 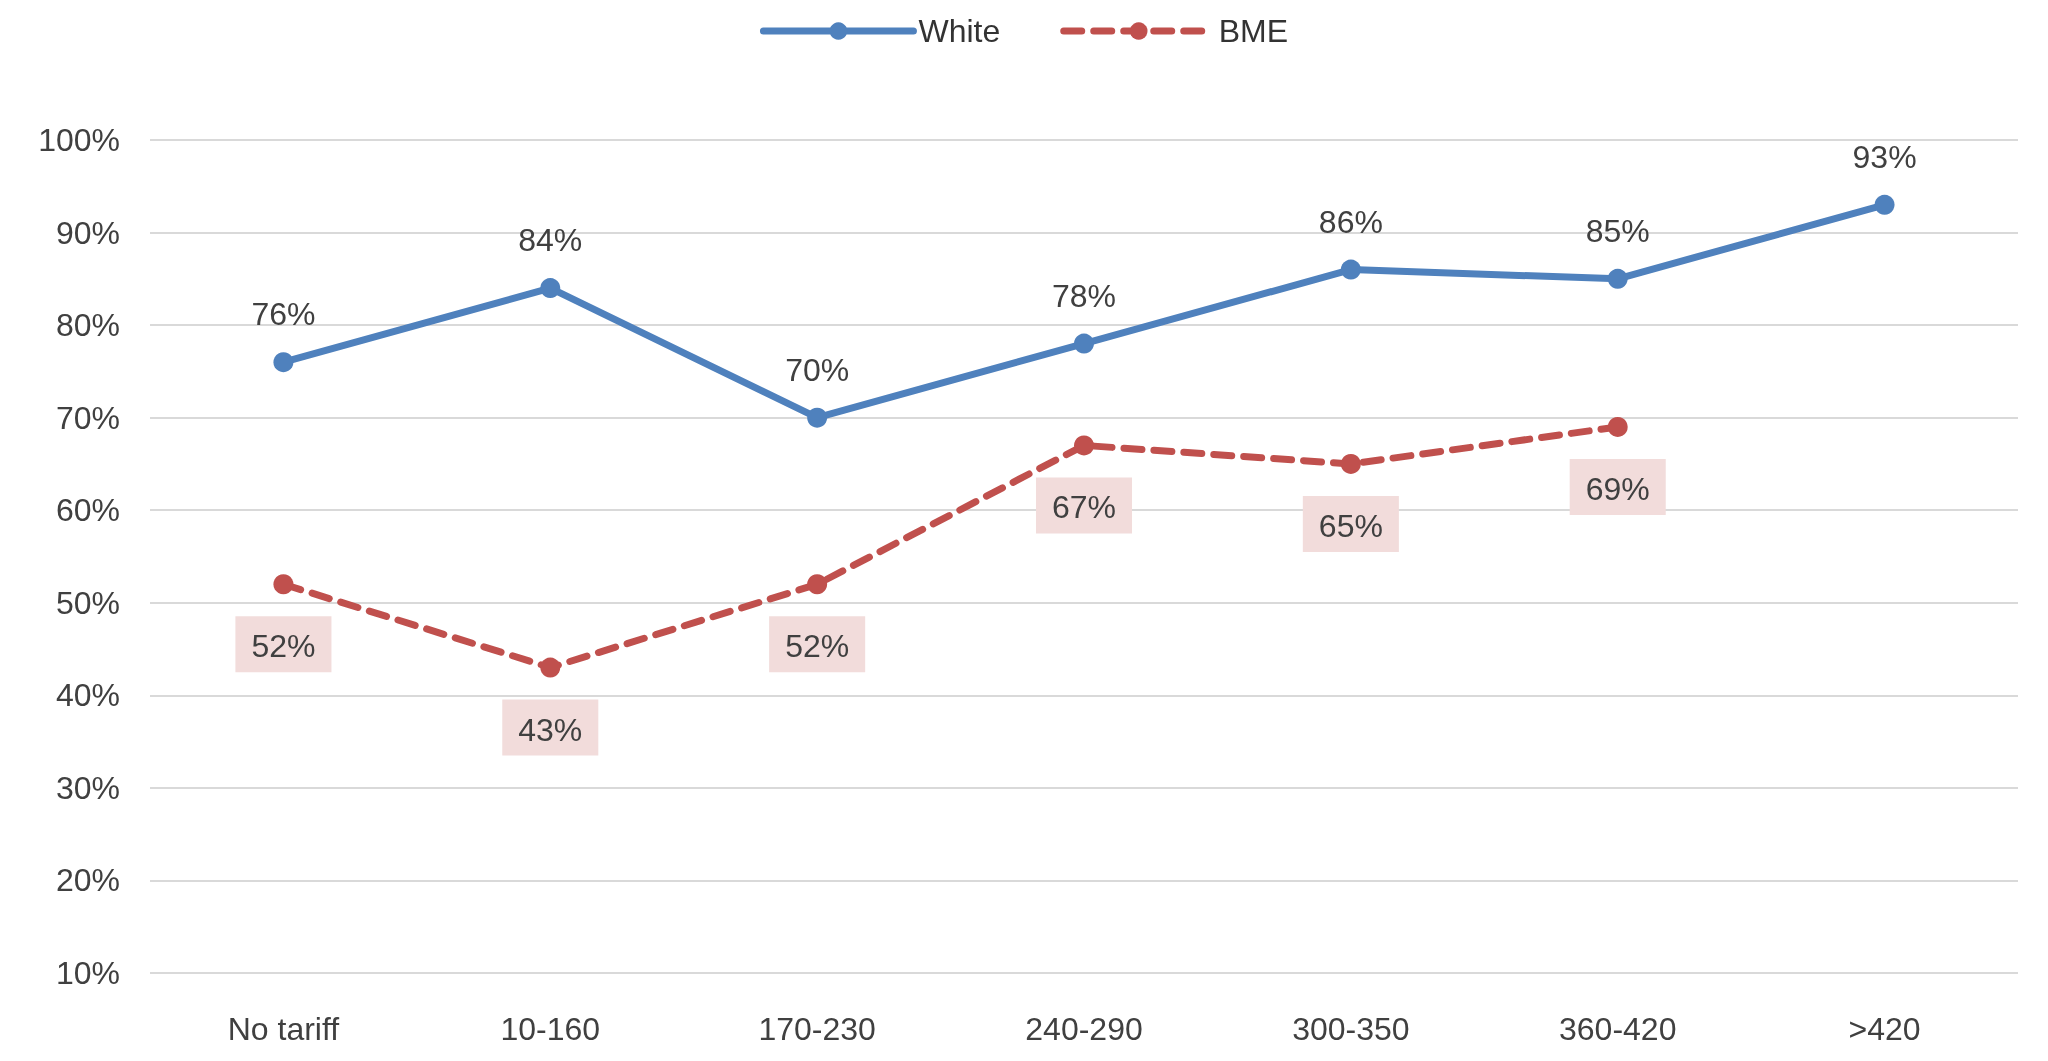 What do you see at coordinates (1350, 525) in the screenshot?
I see `data-label: 65%` at bounding box center [1350, 525].